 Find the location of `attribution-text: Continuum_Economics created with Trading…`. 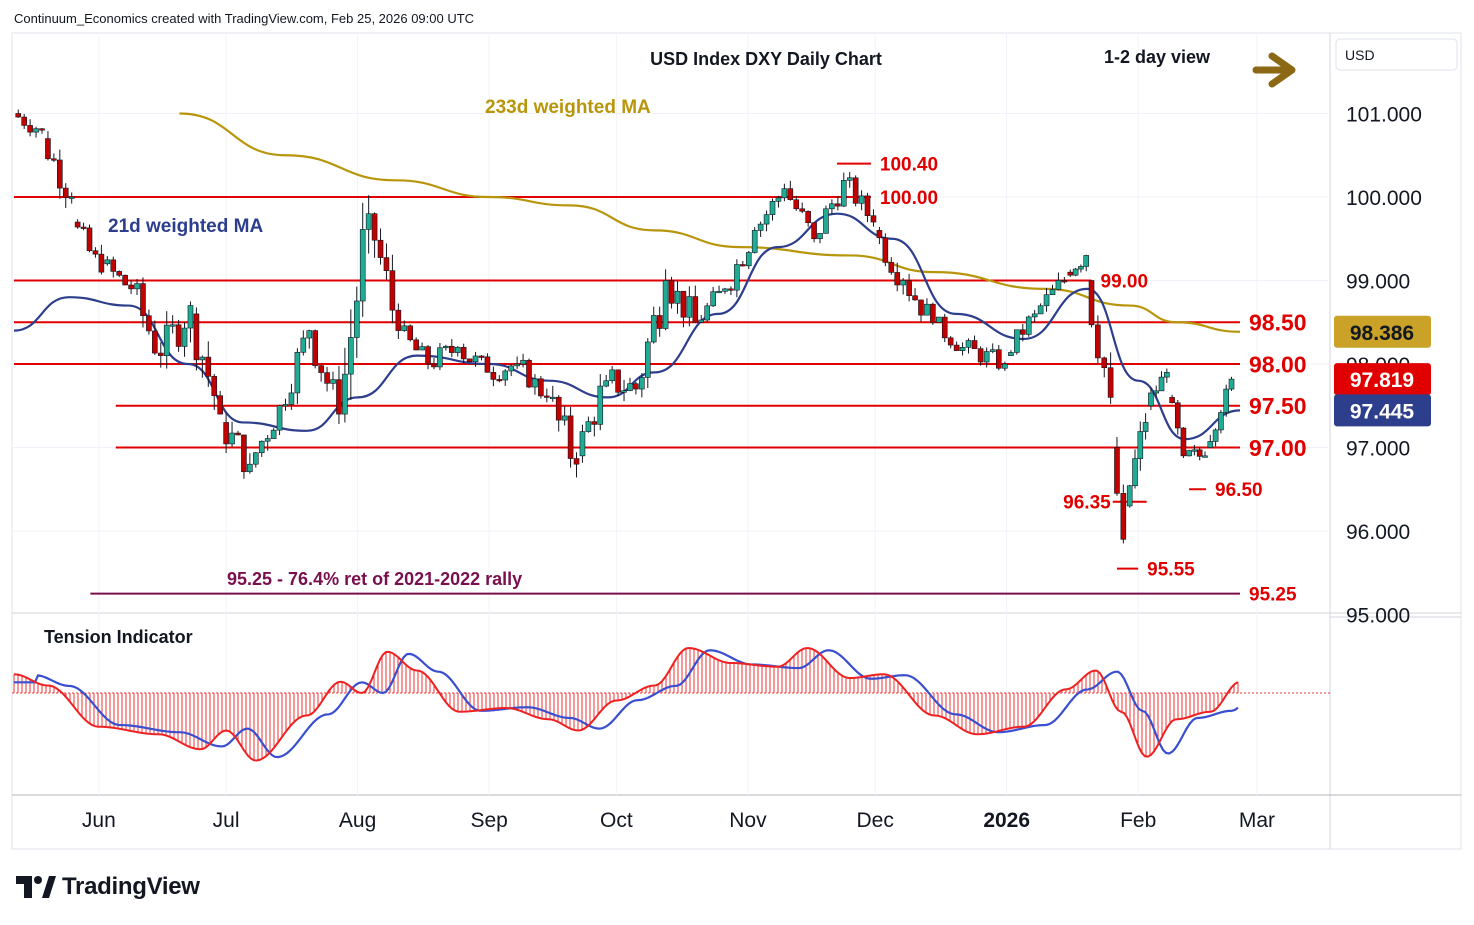

attribution-text: Continuum_Economics created with Trading… is located at coordinates (244, 18).